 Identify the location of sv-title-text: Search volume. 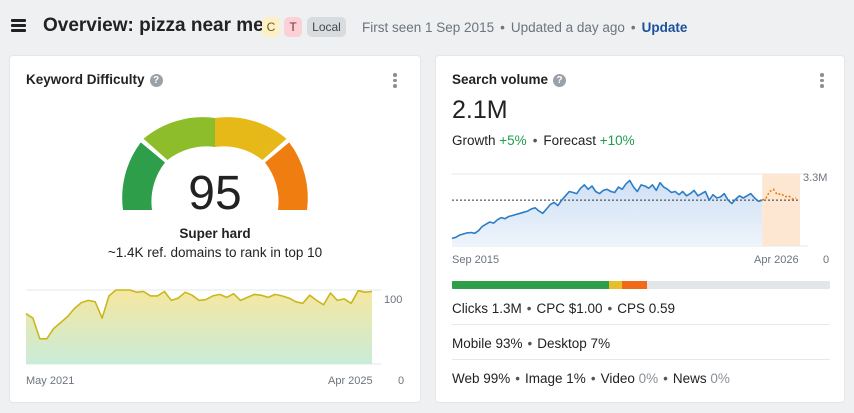
(500, 79).